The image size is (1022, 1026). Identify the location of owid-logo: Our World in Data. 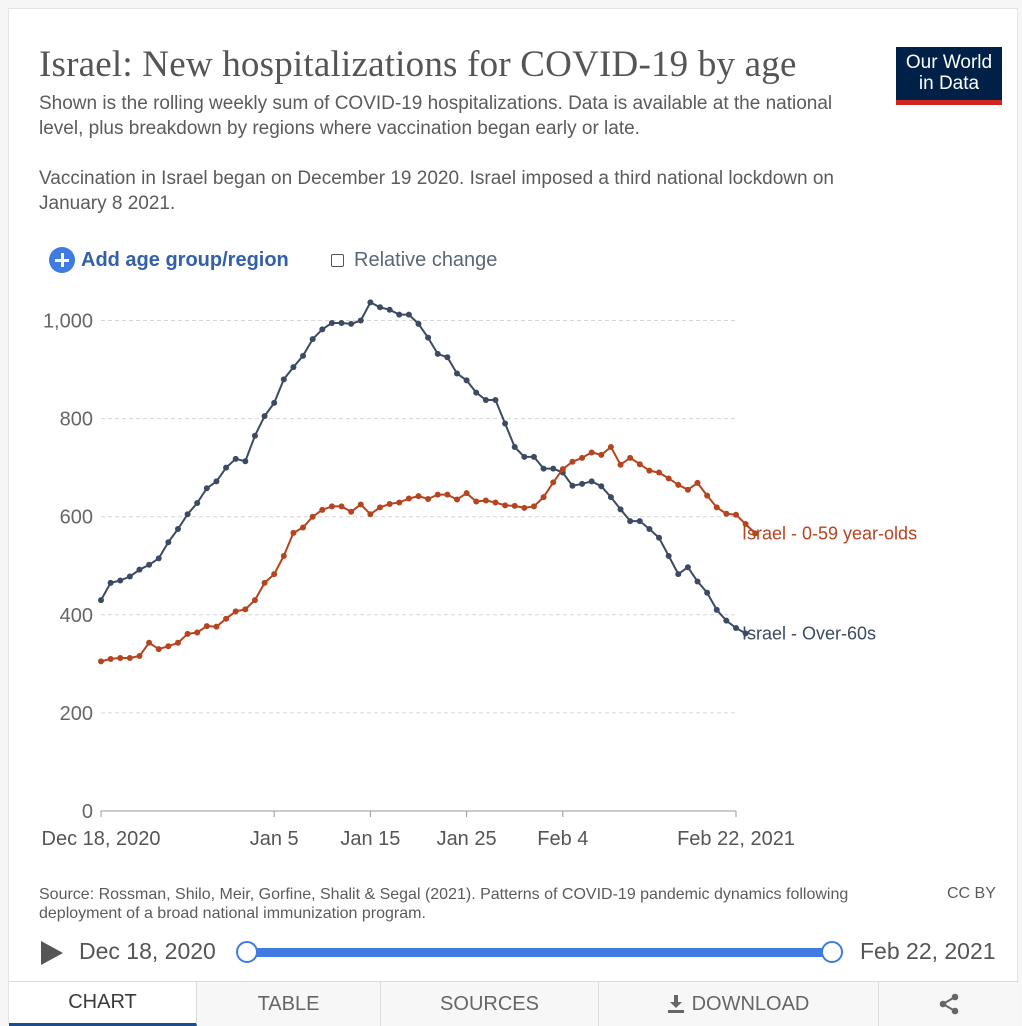
(949, 76).